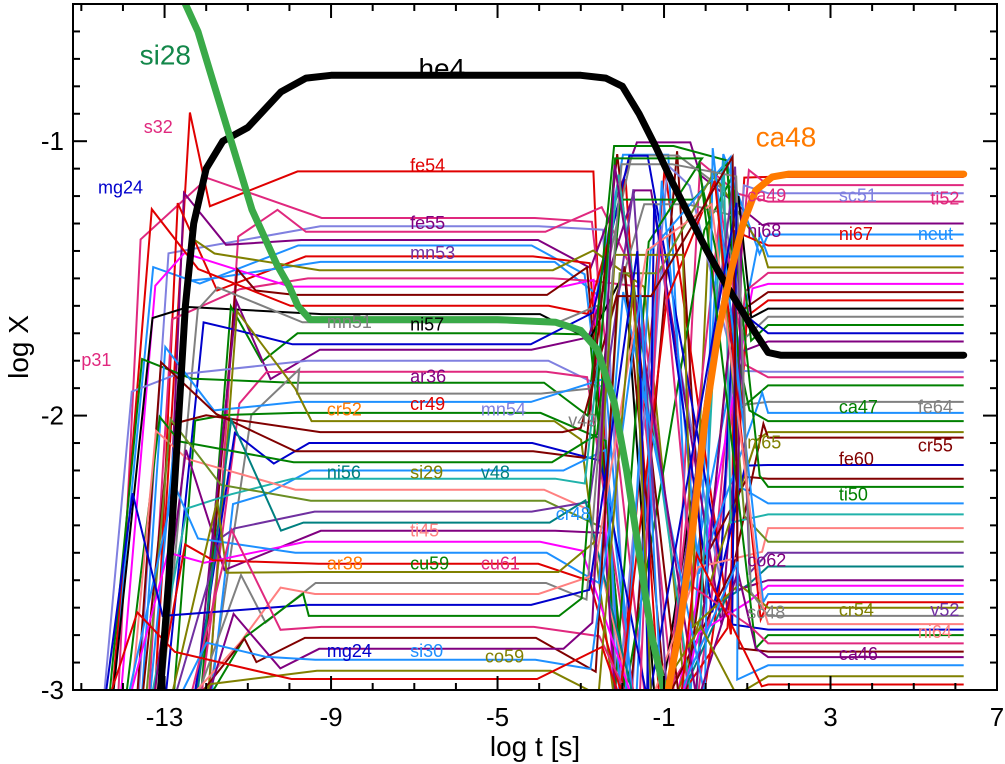  What do you see at coordinates (344, 473) in the screenshot?
I see `series-label-ni56: ni56` at bounding box center [344, 473].